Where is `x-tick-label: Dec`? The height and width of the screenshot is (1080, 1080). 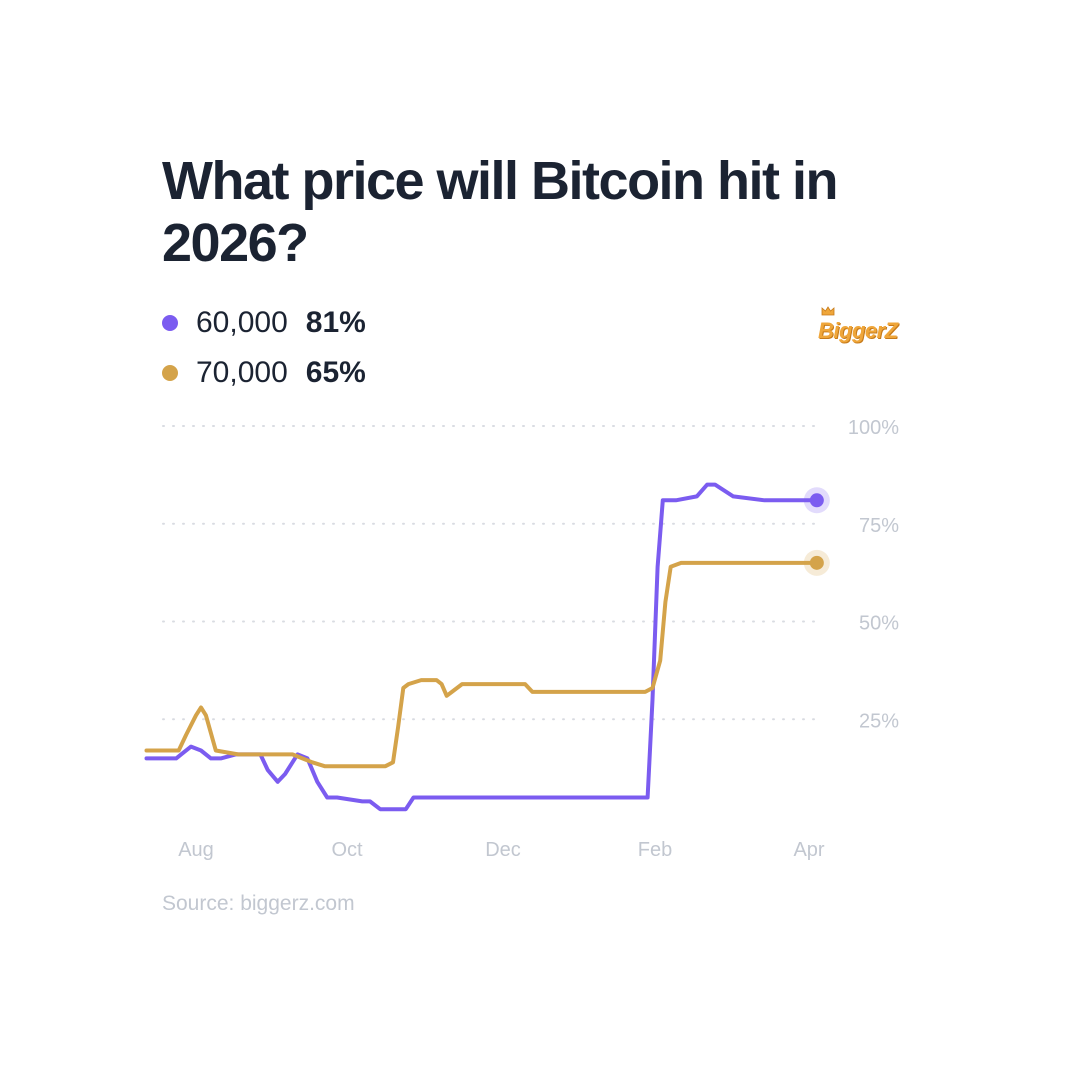 x-tick-label: Dec is located at coordinates (503, 850).